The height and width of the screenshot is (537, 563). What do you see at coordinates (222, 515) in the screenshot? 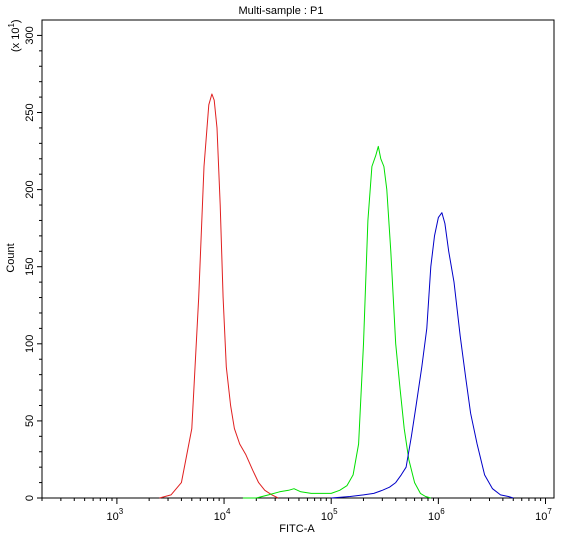
I see `x-tick-label: 10⁴` at bounding box center [222, 515].